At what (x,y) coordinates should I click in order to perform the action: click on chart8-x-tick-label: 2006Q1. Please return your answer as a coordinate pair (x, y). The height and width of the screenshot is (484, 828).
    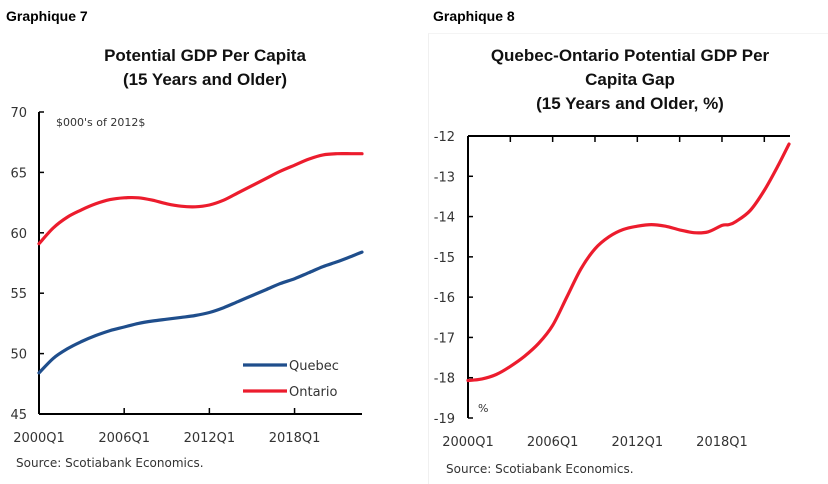
    Looking at the image, I should click on (553, 442).